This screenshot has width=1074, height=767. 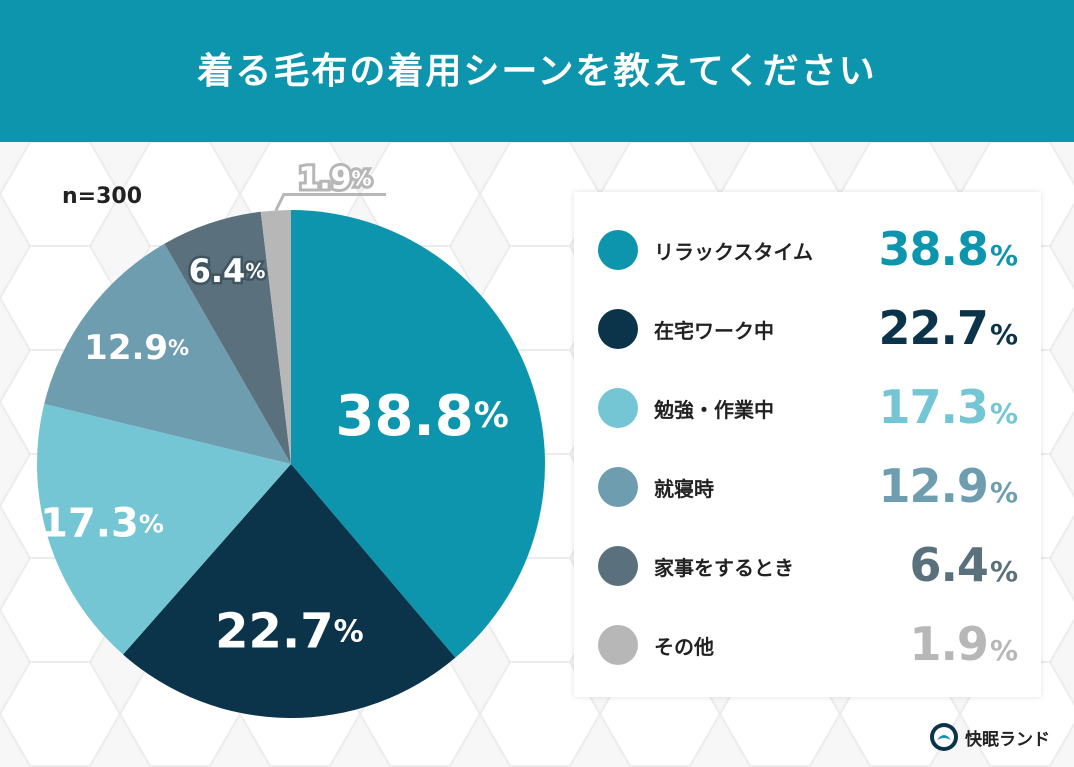 I want to click on slice-value-label: 6.4%, so click(x=227, y=271).